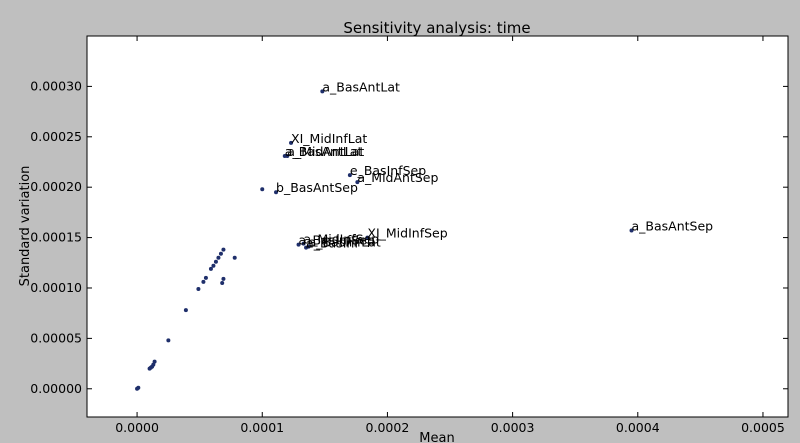 This screenshot has width=800, height=443. What do you see at coordinates (436, 437) in the screenshot?
I see `x-axis-label: Mean` at bounding box center [436, 437].